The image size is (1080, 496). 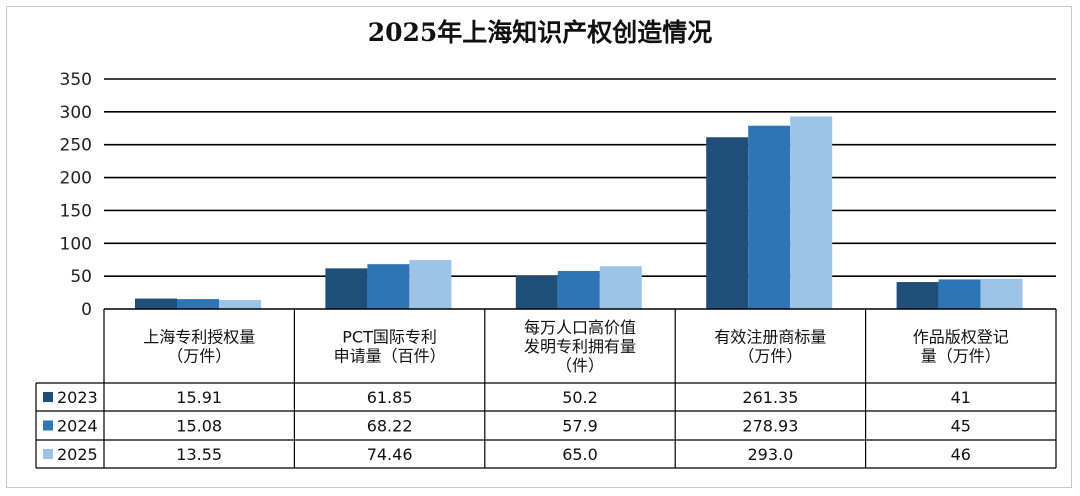 What do you see at coordinates (961, 337) in the screenshot?
I see `category-label: 作品版权登记` at bounding box center [961, 337].